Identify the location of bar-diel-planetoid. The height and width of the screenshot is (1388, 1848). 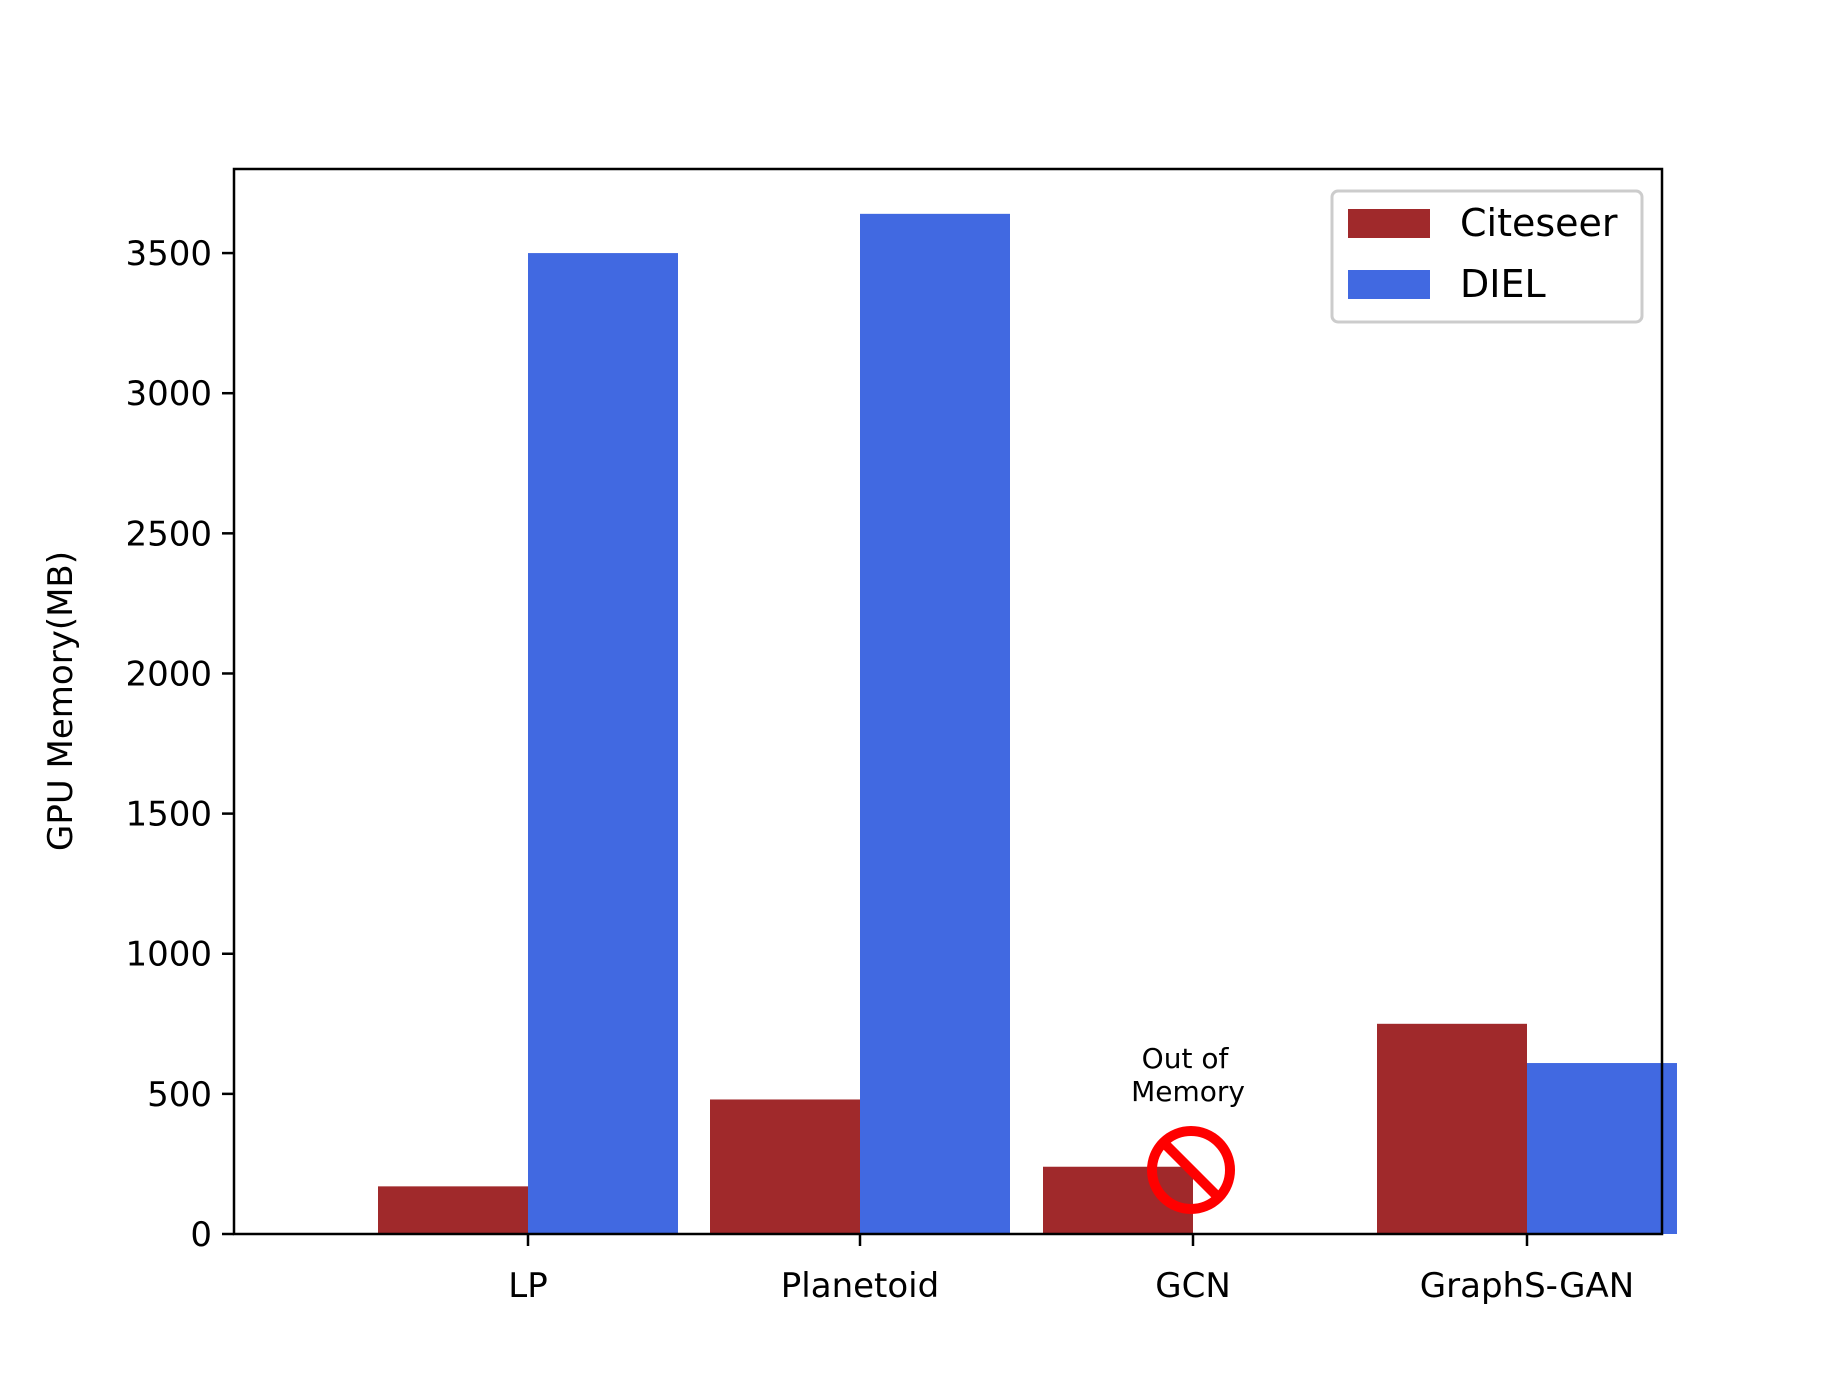
(935, 723).